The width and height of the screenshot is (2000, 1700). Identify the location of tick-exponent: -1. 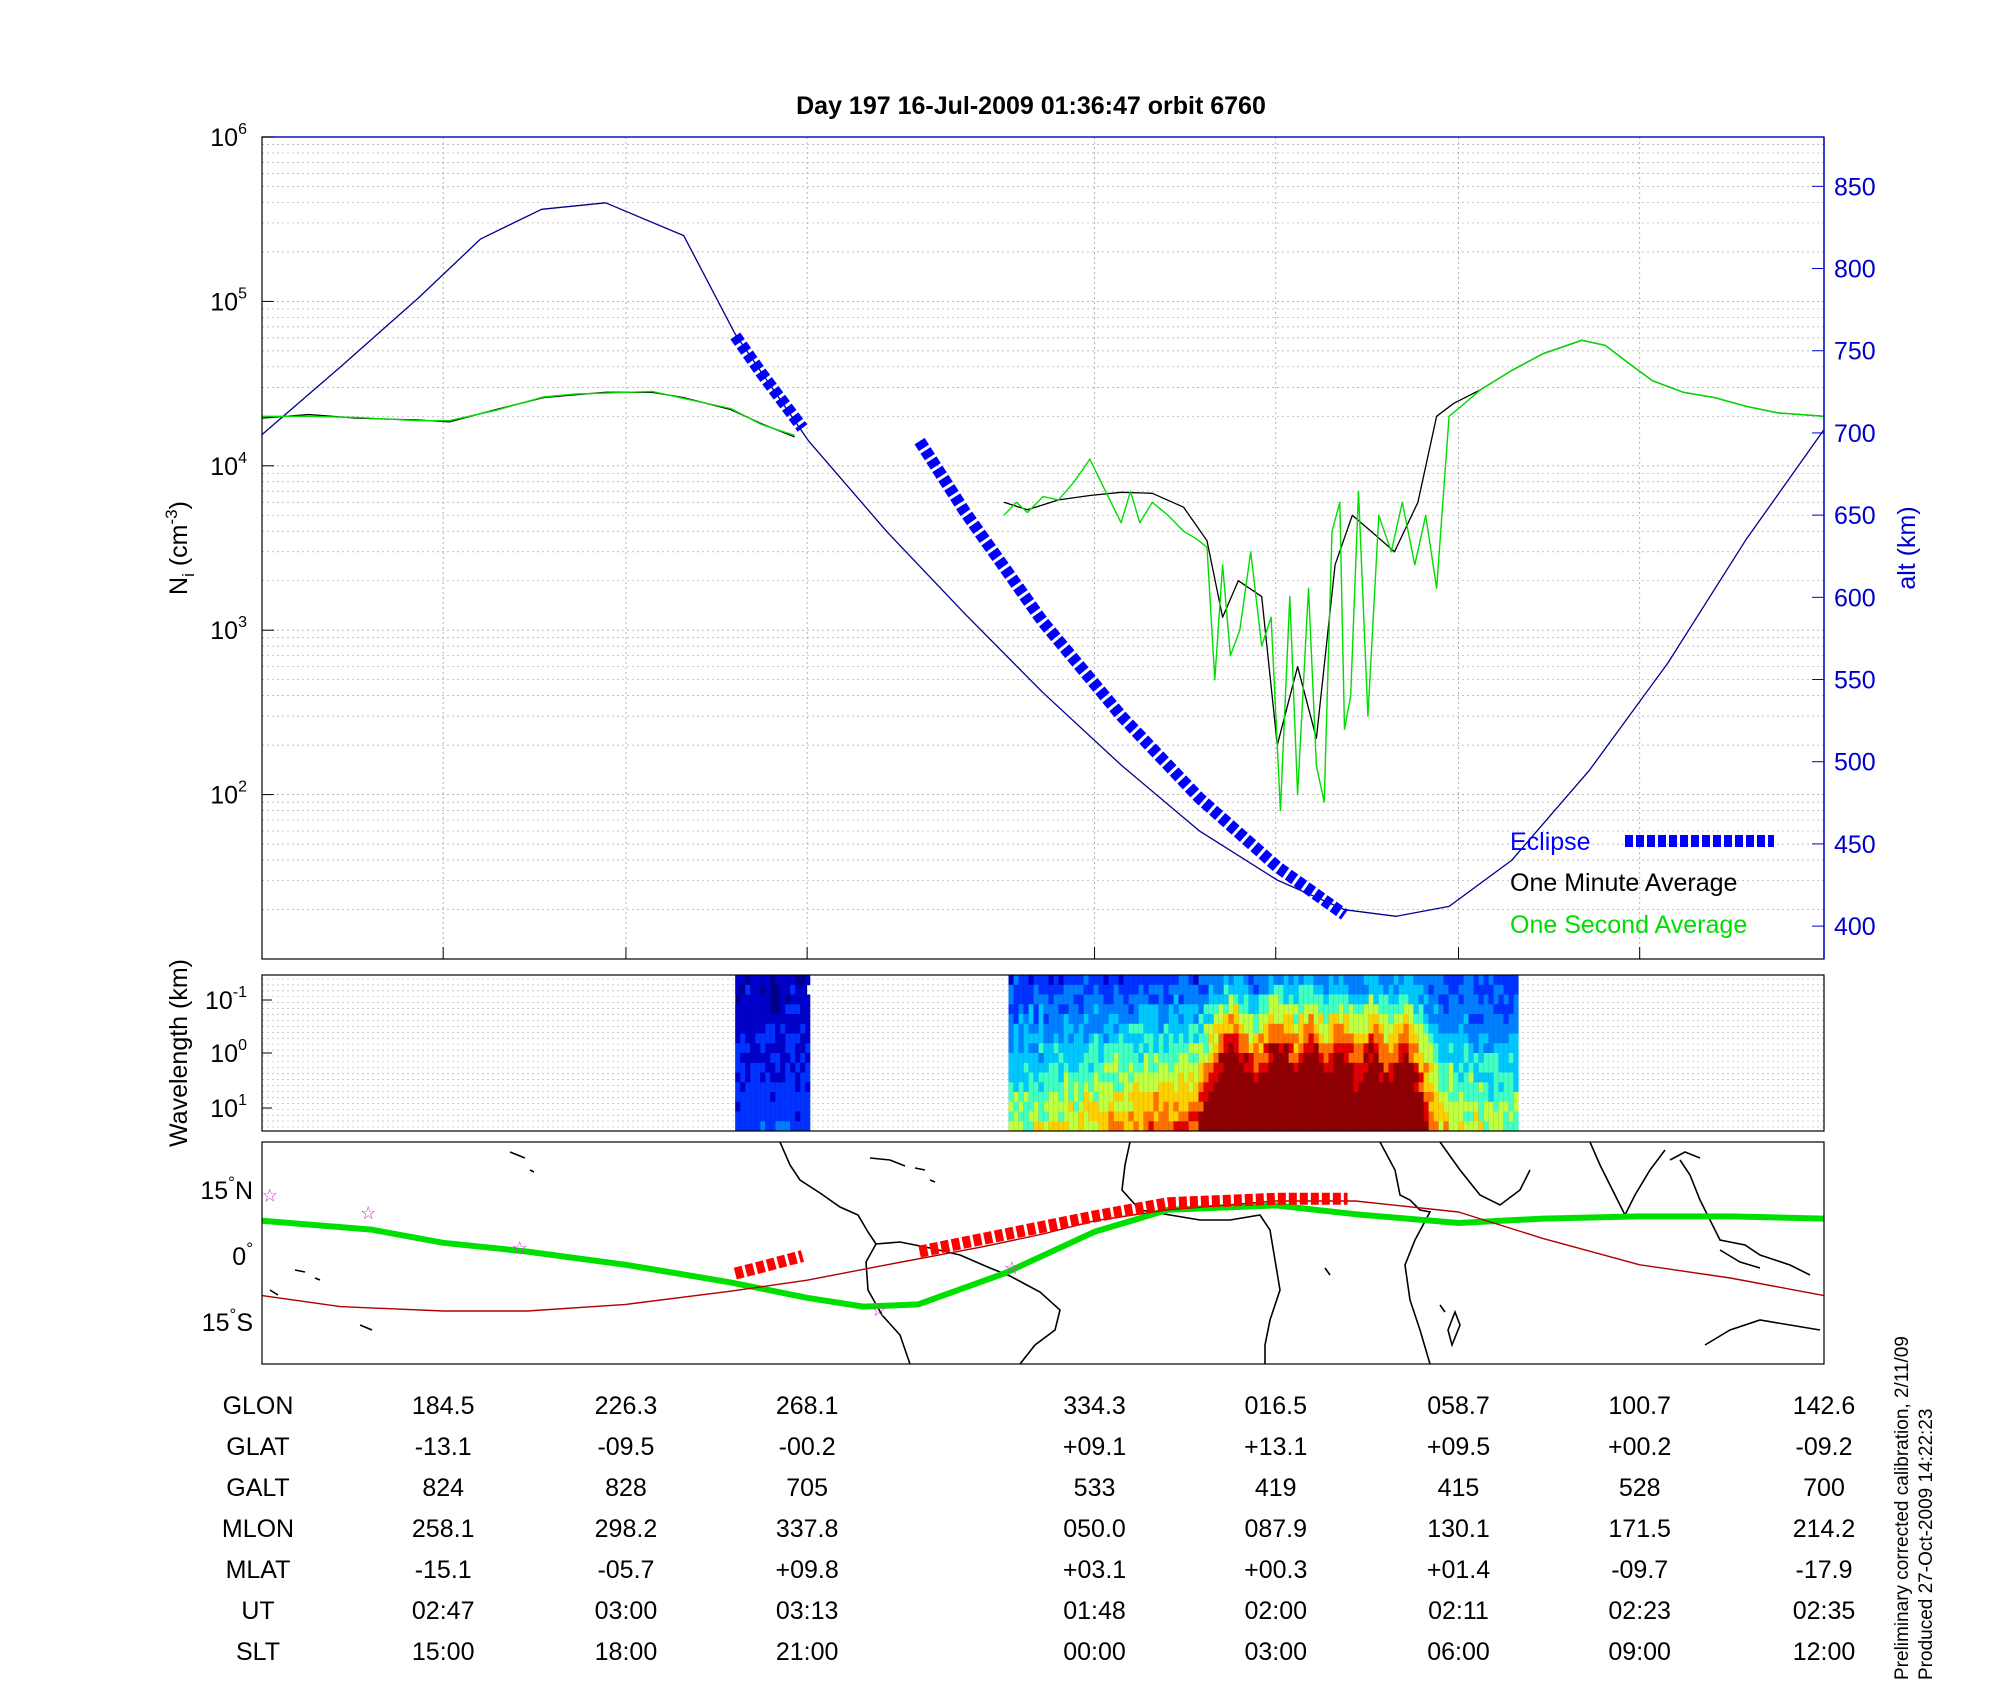
(240, 992).